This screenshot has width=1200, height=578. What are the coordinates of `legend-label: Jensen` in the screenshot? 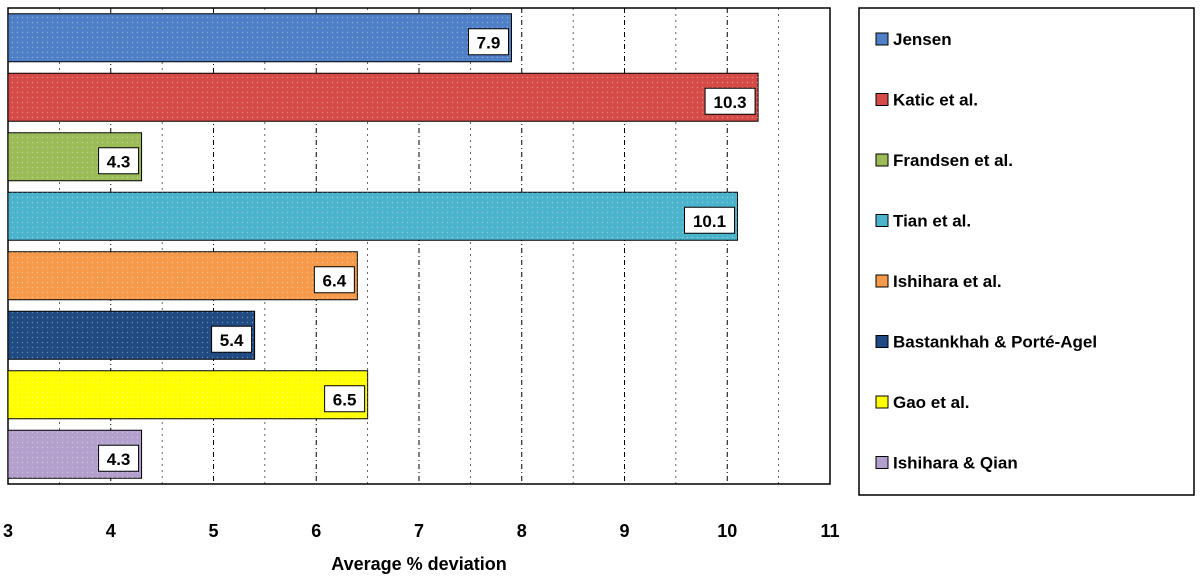 It's located at (922, 39).